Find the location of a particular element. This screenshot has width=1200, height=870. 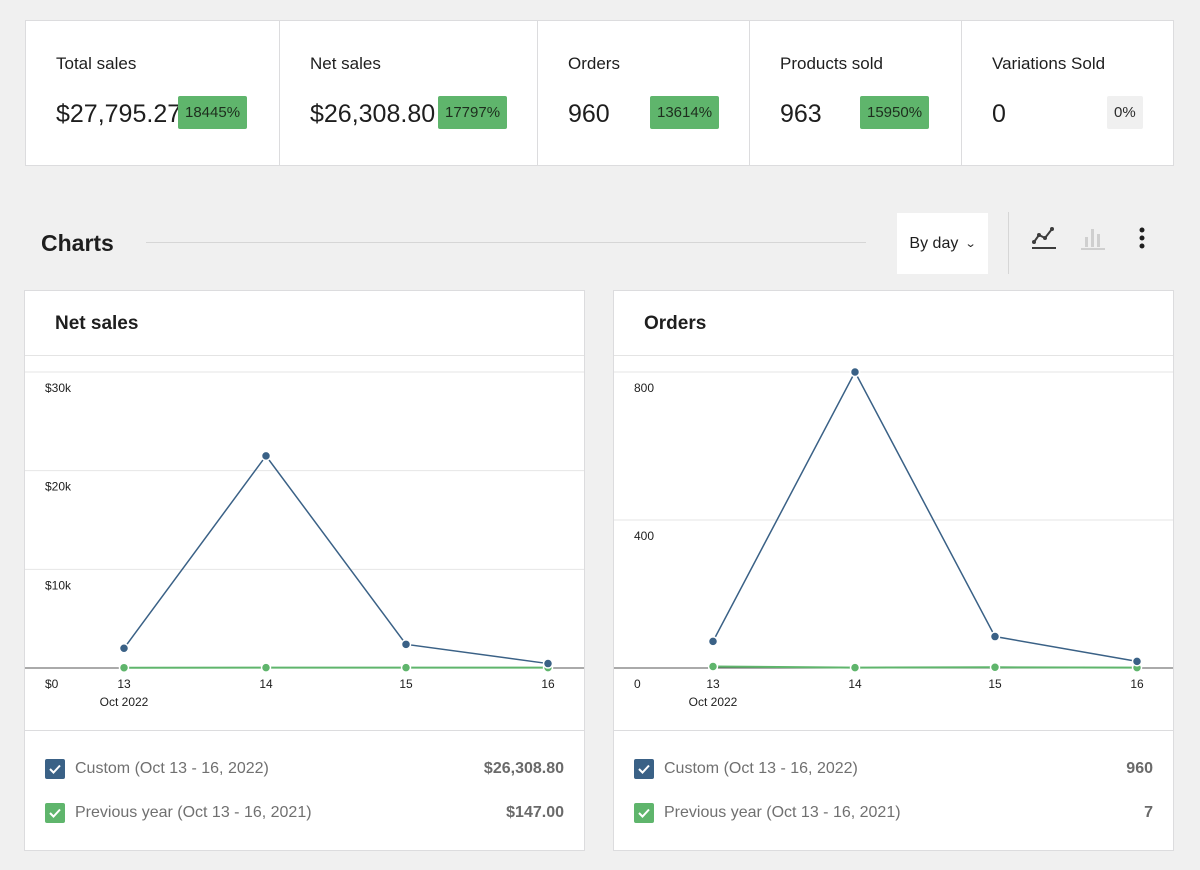

interval-label: By day is located at coordinates (934, 243).